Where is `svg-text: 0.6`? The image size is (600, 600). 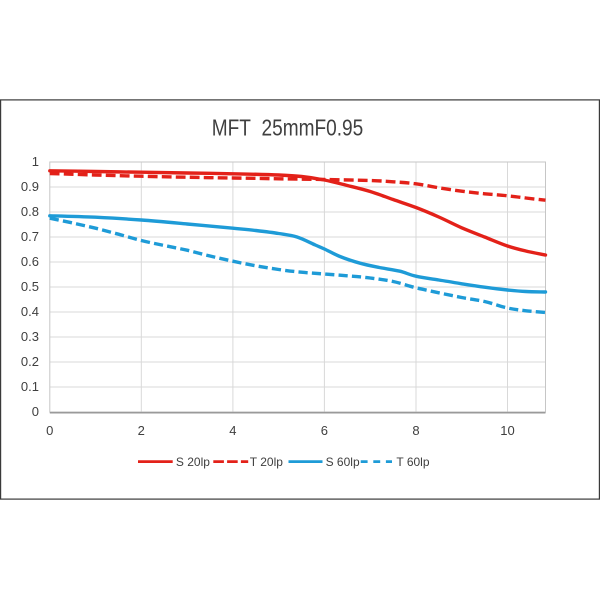 svg-text: 0.6 is located at coordinates (30, 261).